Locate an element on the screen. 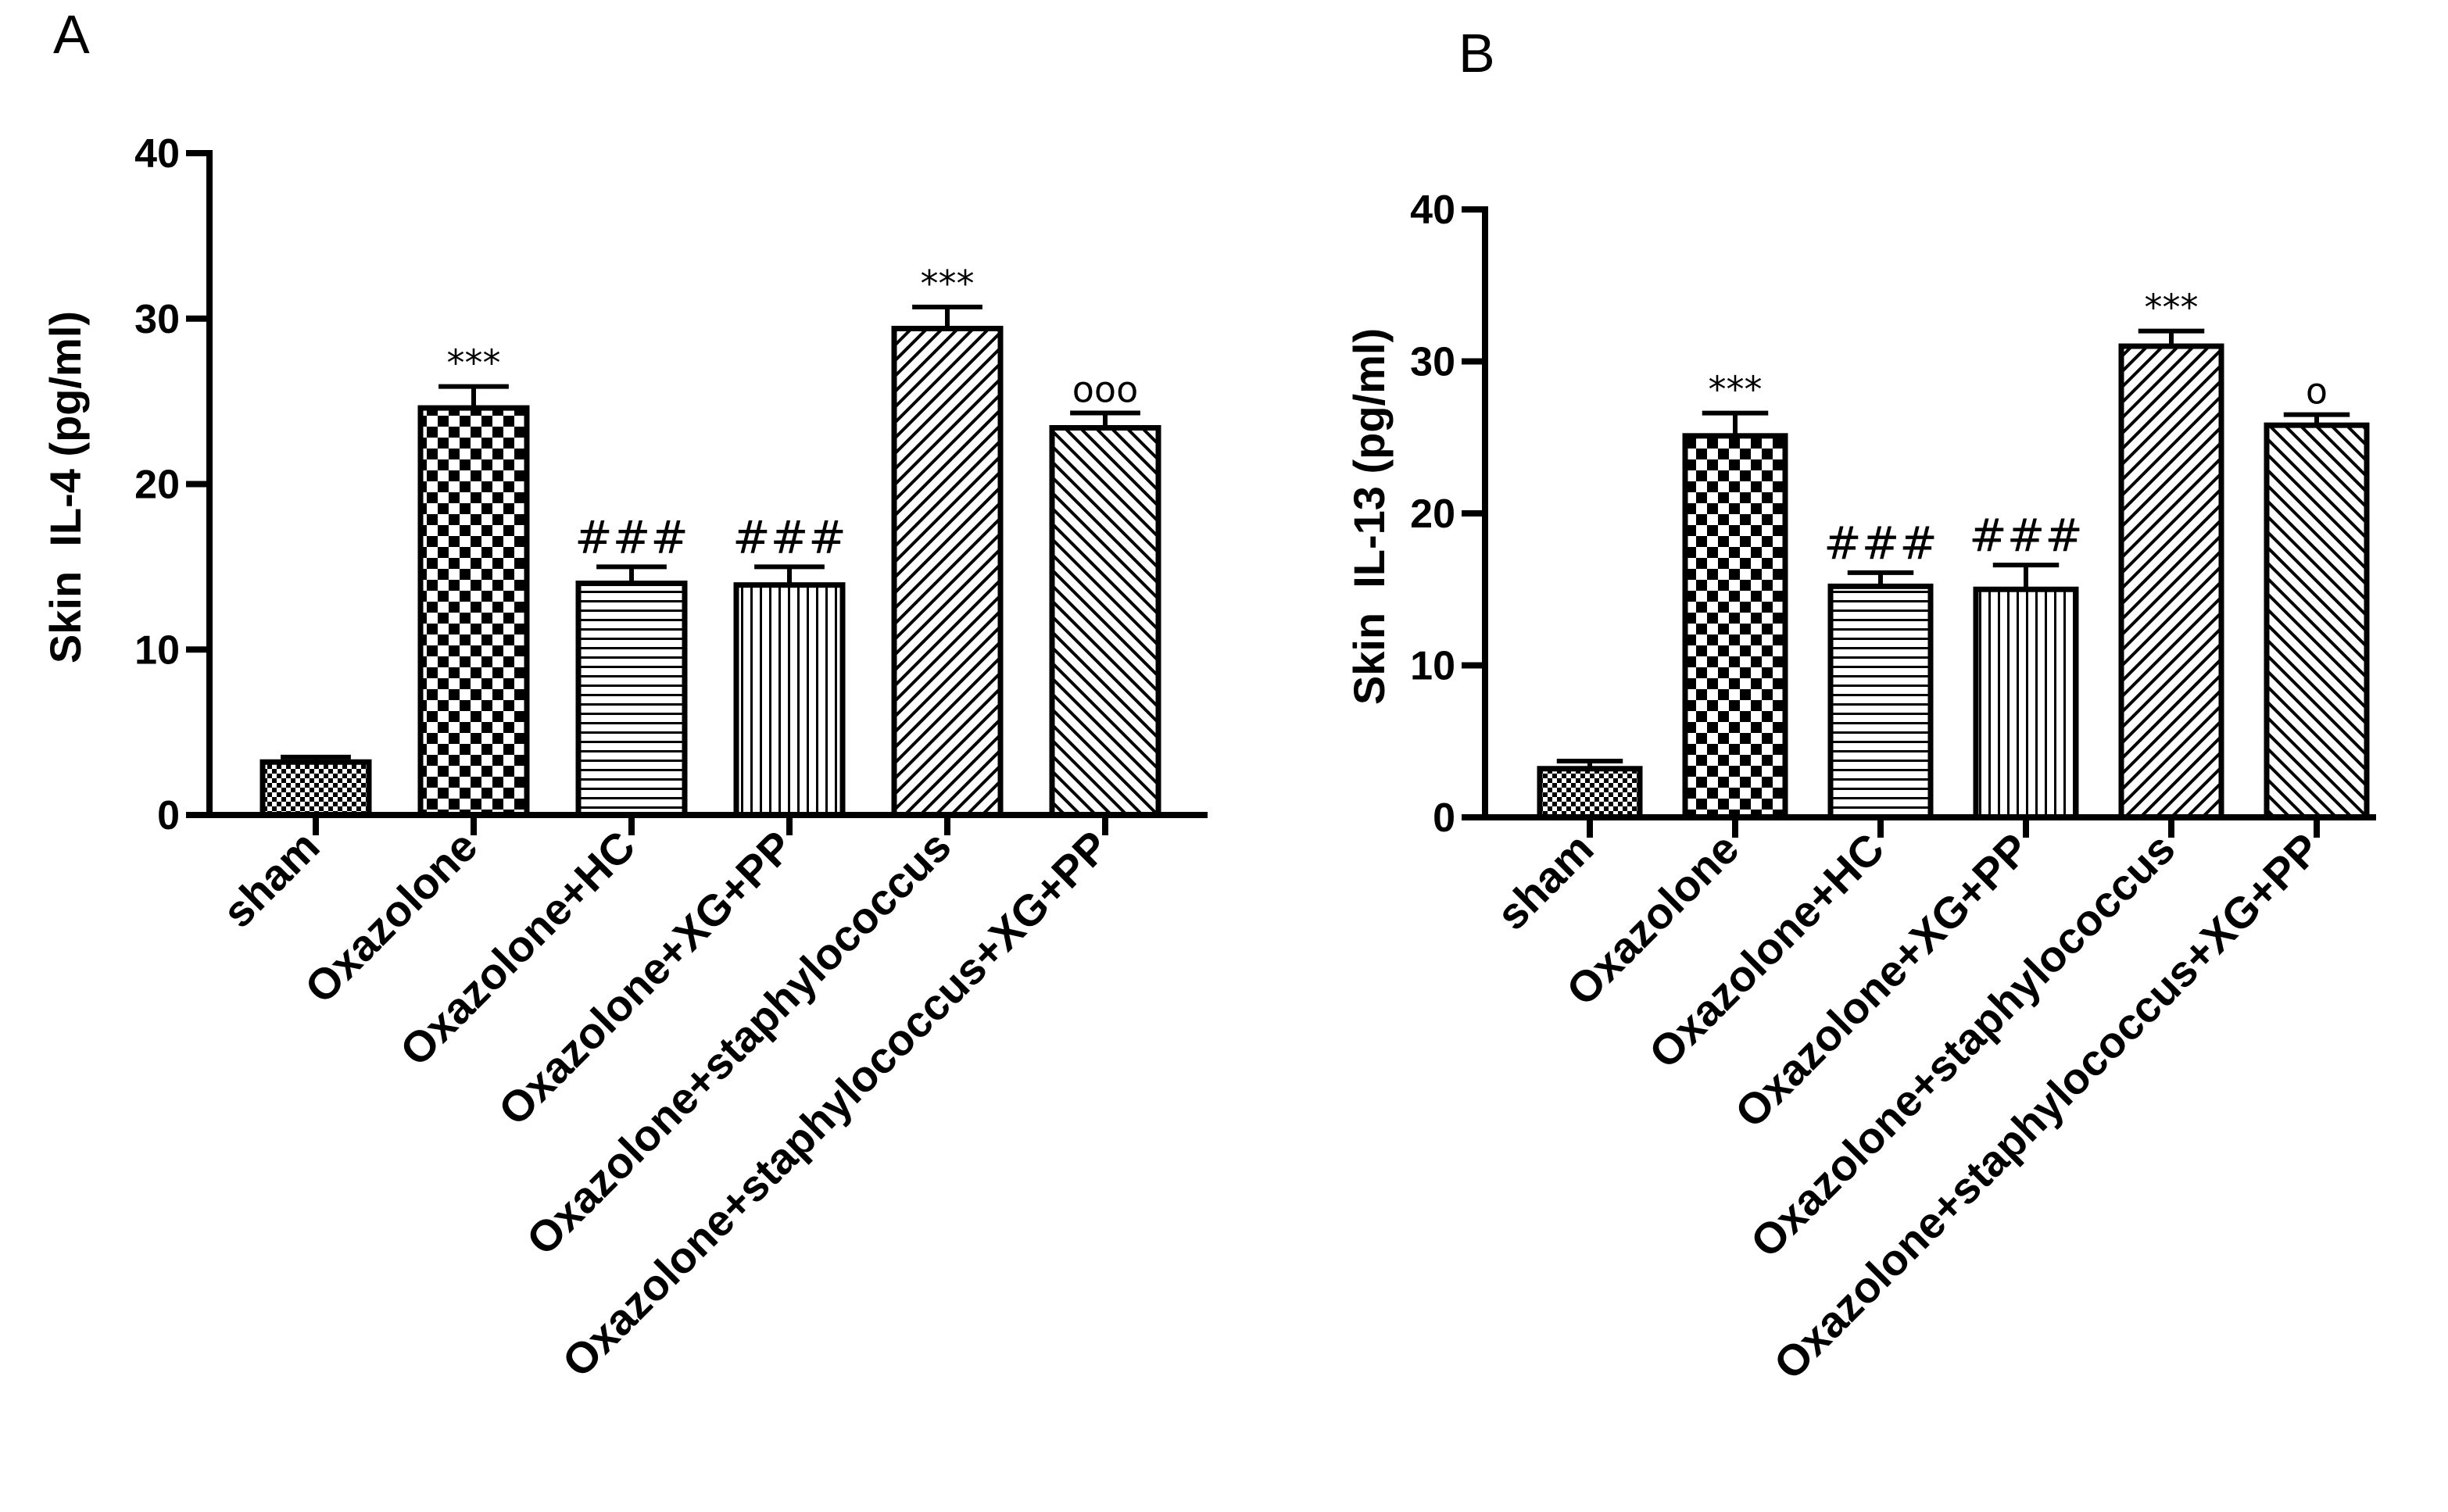 Image resolution: width=2448 pixels, height=1512 pixels. y-tick-label-a-2: 20 is located at coordinates (157, 485).